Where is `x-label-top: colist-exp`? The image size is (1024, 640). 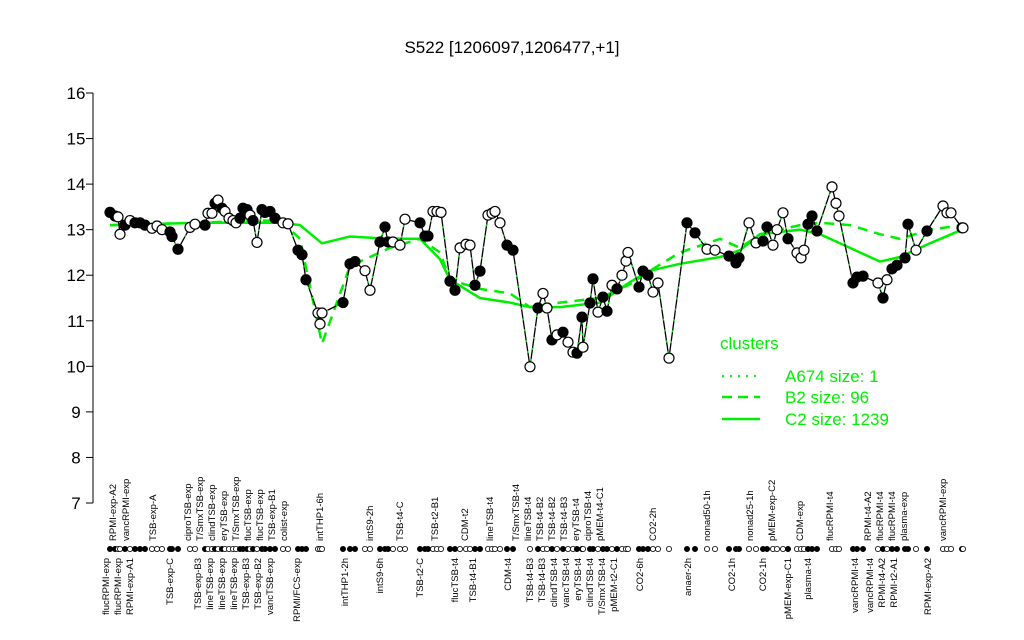
x-label-top: colist-exp is located at coordinates (284, 521).